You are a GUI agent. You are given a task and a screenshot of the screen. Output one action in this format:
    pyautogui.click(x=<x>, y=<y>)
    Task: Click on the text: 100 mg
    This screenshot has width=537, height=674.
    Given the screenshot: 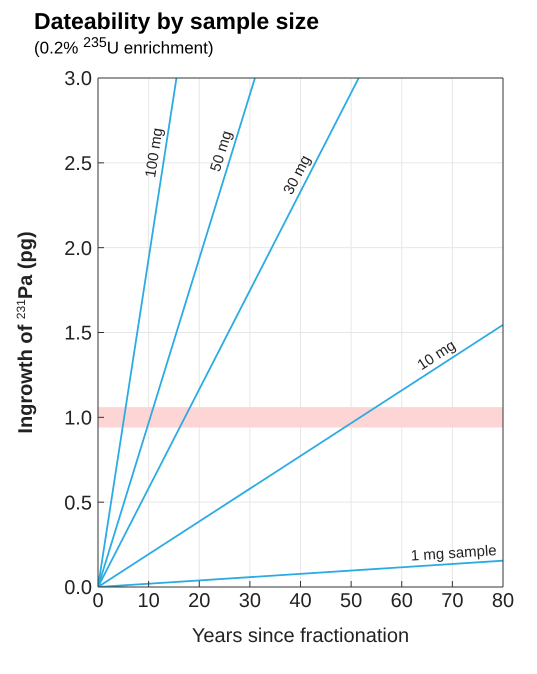 What is the action you would take?
    pyautogui.click(x=154, y=152)
    